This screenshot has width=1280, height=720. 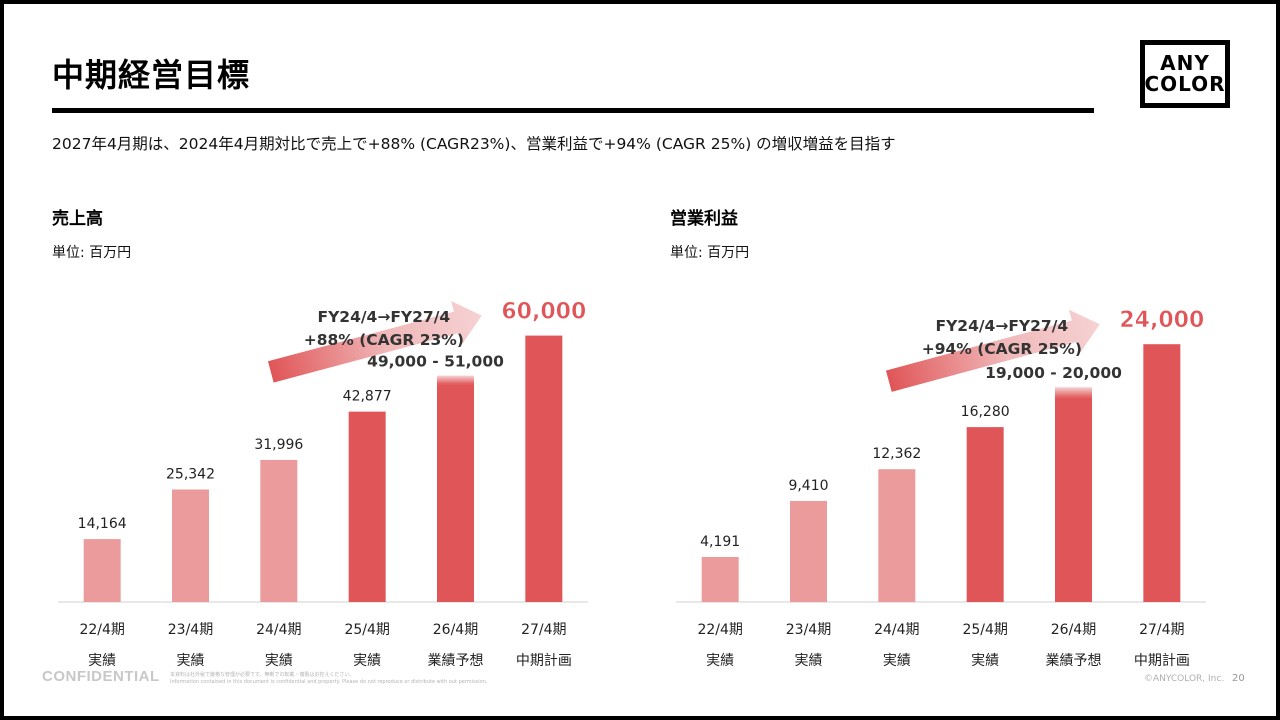 What do you see at coordinates (435, 362) in the screenshot?
I see `data-label: 49,000 - 51,000` at bounding box center [435, 362].